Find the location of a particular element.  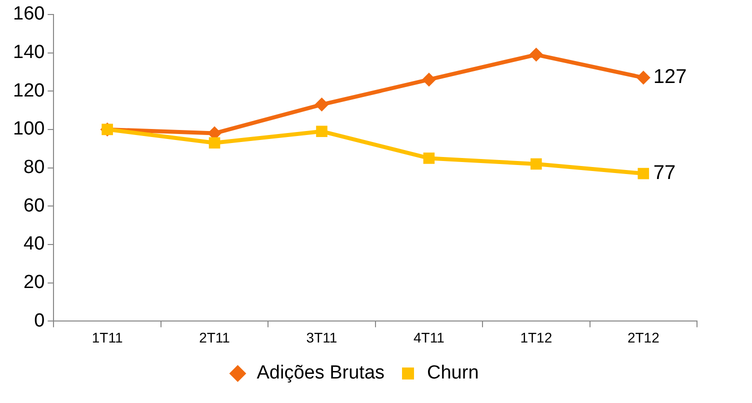

x-tick-label: 1T11 is located at coordinates (107, 337).